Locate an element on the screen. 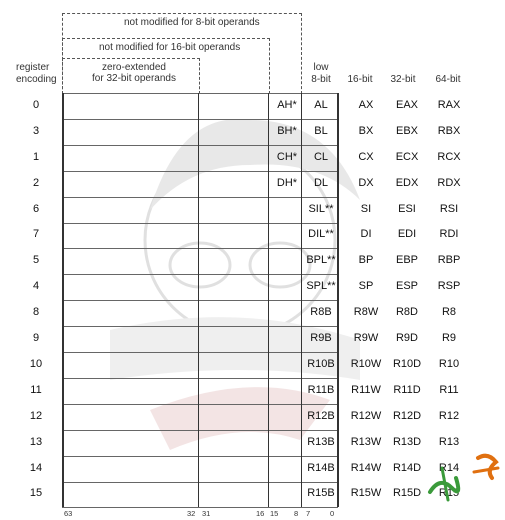 The width and height of the screenshot is (505, 520). illustration-tie is located at coordinates (240, 418).